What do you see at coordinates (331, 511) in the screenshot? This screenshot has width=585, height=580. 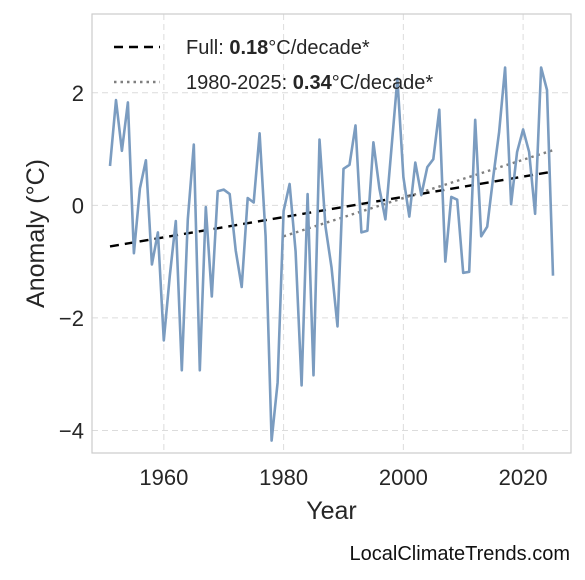 I see `x-axis-label: Year` at bounding box center [331, 511].